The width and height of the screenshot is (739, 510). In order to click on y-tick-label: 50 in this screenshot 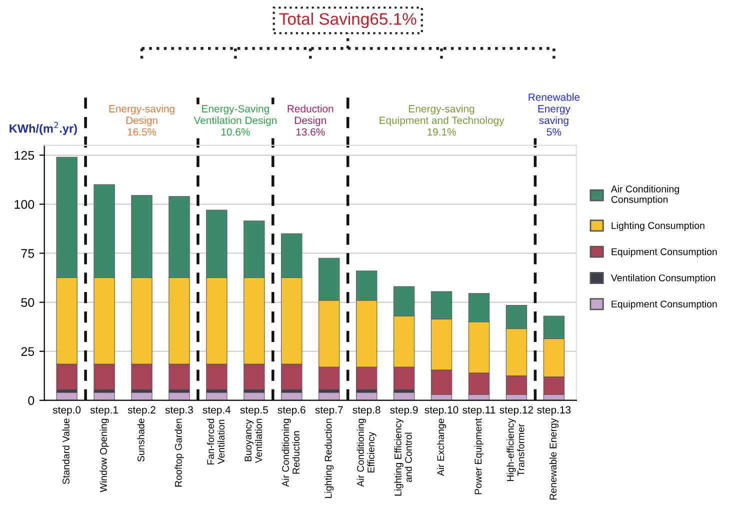, I will do `click(27, 302)`.